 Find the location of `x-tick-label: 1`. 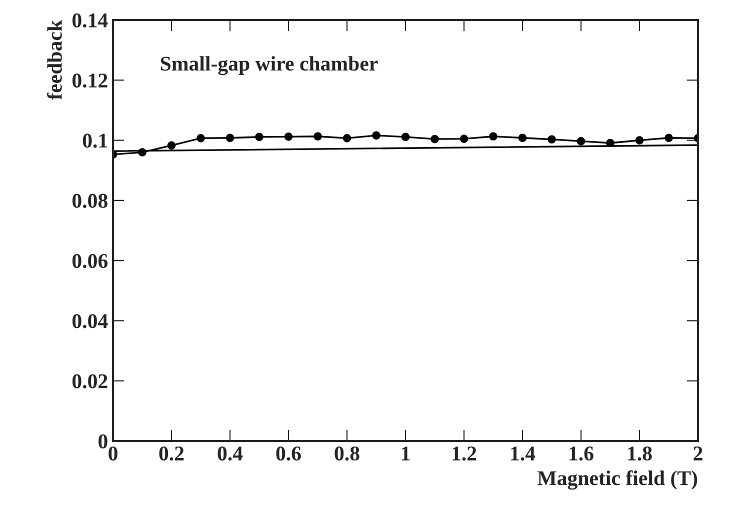

x-tick-label: 1 is located at coordinates (406, 453).